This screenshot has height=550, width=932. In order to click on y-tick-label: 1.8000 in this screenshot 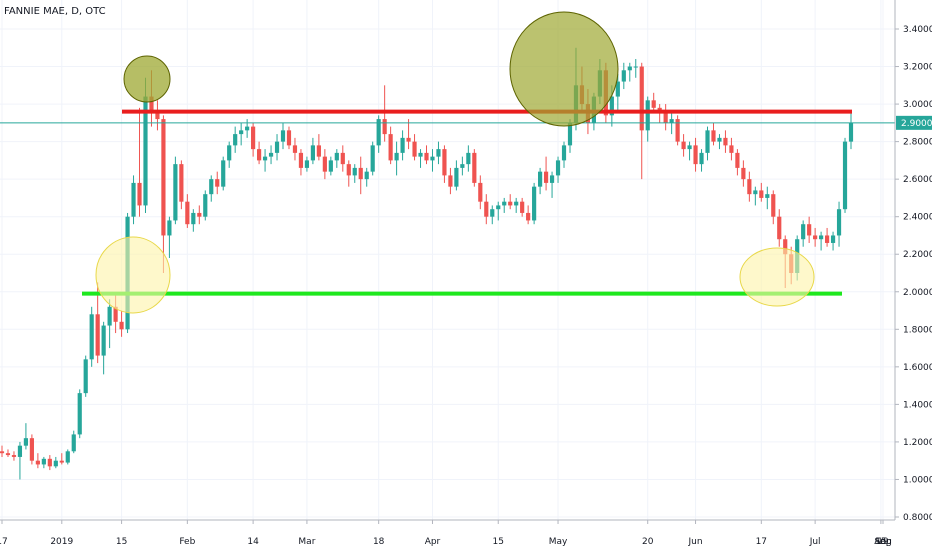, I will do `click(917, 330)`.